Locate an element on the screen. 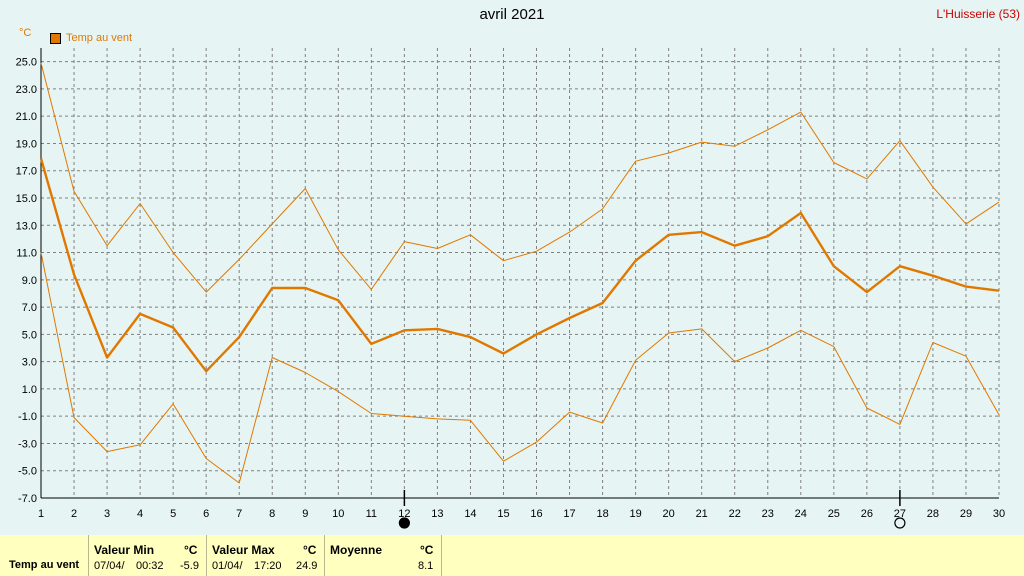 The image size is (1024, 576). x-tick-label: 21 is located at coordinates (702, 514).